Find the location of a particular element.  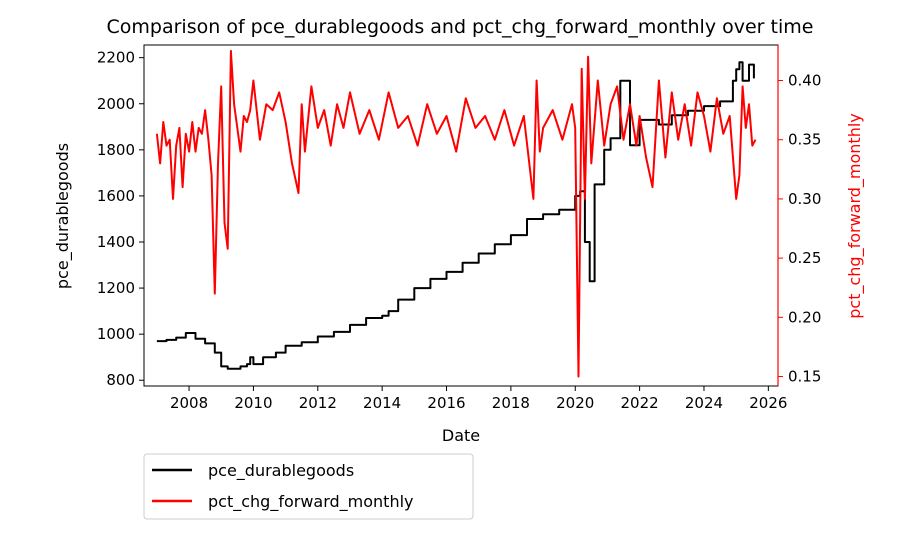

legend-label-pct-chg-forward-monthly: pct_chg_forward_monthly is located at coordinates (311, 502).